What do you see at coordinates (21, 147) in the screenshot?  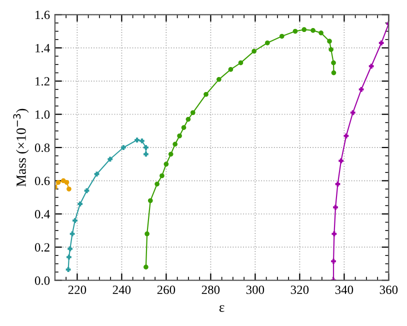 I see `y-axis-title: Mass (×10$^{−3}$)` at bounding box center [21, 147].